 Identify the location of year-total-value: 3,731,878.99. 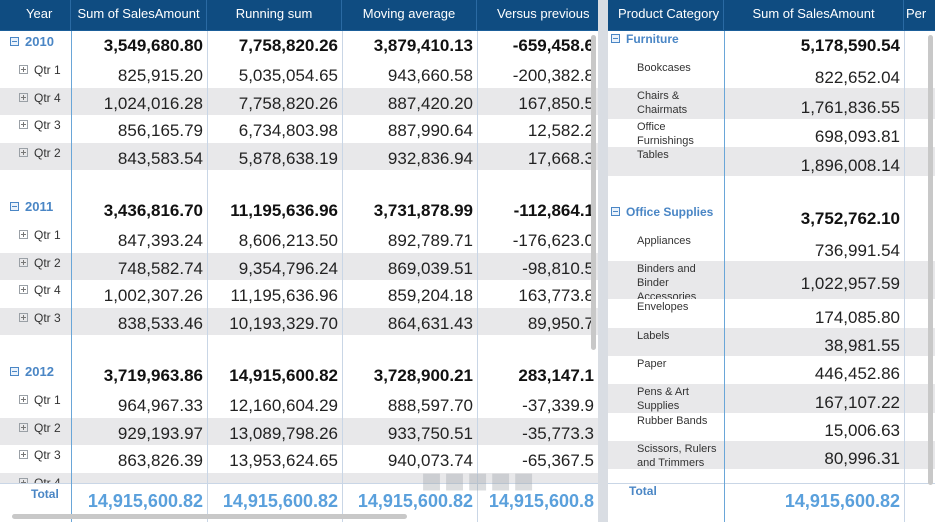
(423, 210).